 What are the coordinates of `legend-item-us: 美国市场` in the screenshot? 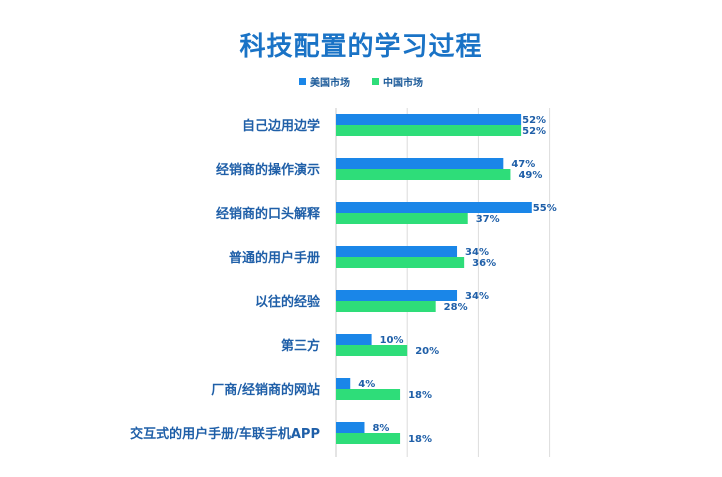 It's located at (324, 81).